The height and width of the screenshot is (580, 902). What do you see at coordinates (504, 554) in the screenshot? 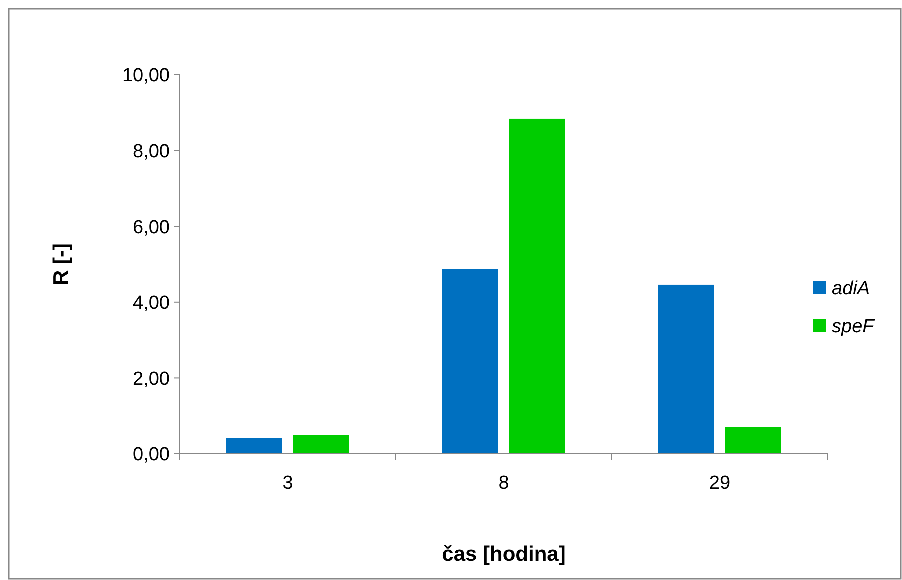
I see `x-axis-title: čas [hodina]` at bounding box center [504, 554].